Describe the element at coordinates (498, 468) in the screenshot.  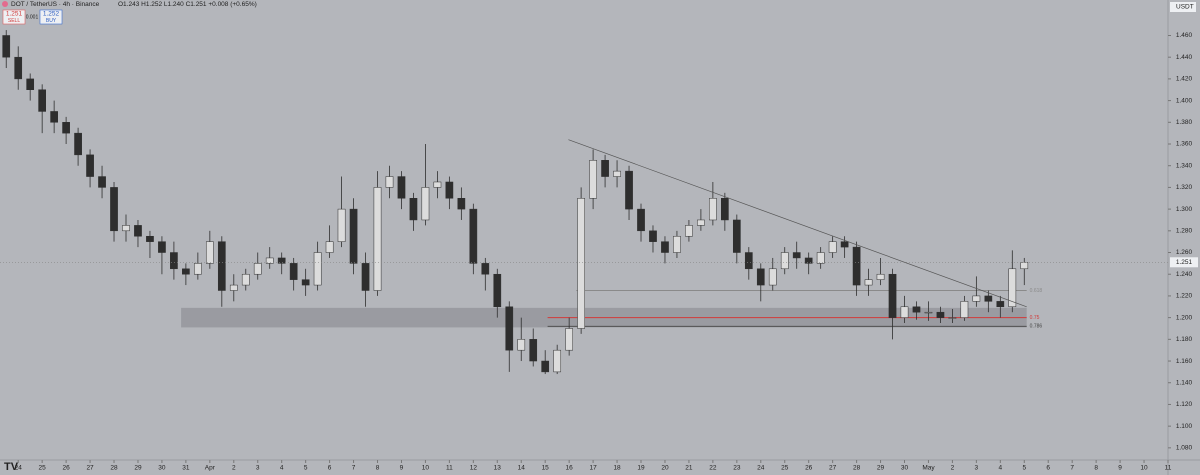
I see `x-tick-label: 13` at that location.